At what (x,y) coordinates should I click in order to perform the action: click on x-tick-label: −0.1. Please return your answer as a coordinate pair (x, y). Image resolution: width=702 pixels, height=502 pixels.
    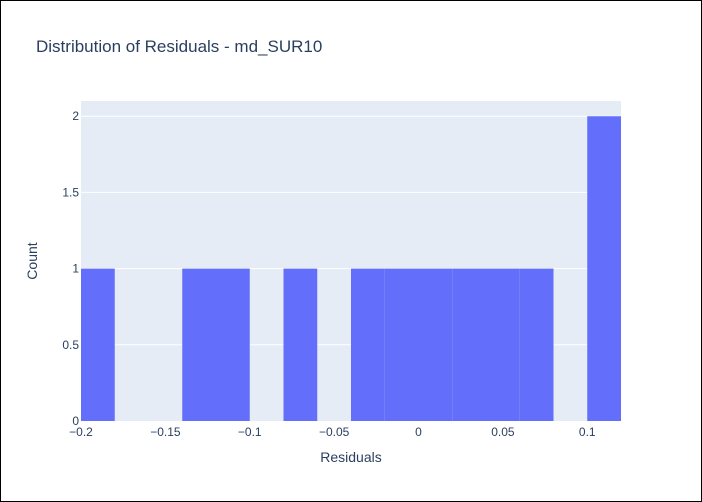
    Looking at the image, I should click on (250, 432).